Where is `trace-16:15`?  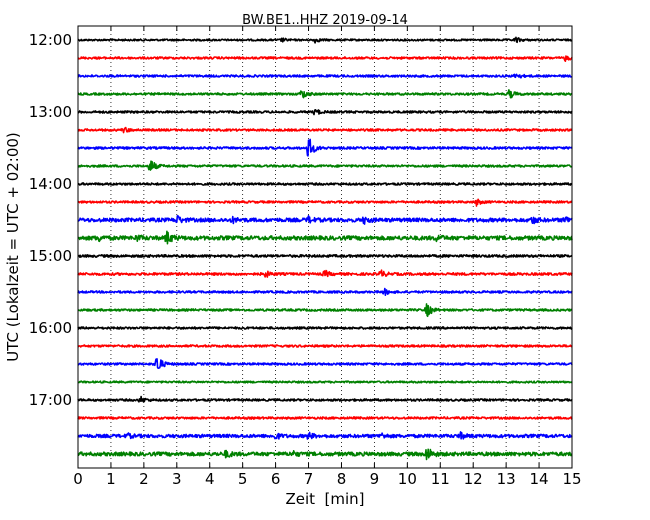
trace-16:15 is located at coordinates (325, 346).